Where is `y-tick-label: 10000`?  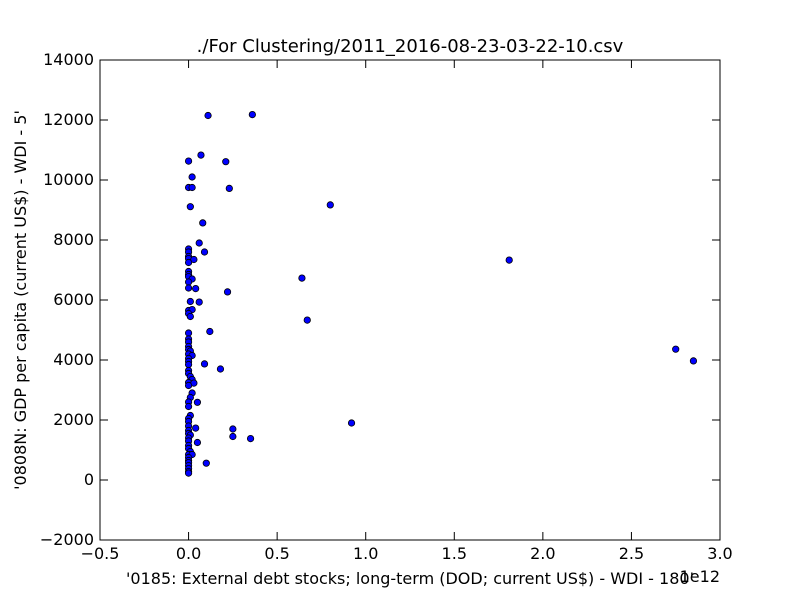 y-tick-label: 10000 is located at coordinates (68, 179).